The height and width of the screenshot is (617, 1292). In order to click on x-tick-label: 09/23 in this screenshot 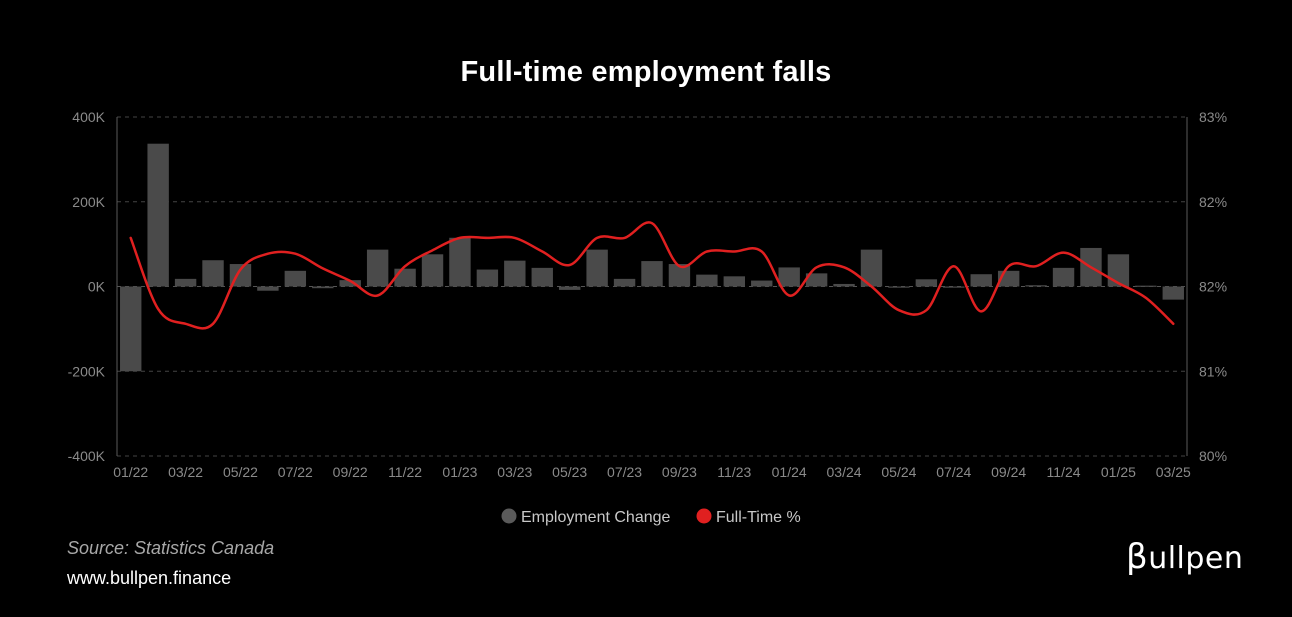, I will do `click(679, 472)`.